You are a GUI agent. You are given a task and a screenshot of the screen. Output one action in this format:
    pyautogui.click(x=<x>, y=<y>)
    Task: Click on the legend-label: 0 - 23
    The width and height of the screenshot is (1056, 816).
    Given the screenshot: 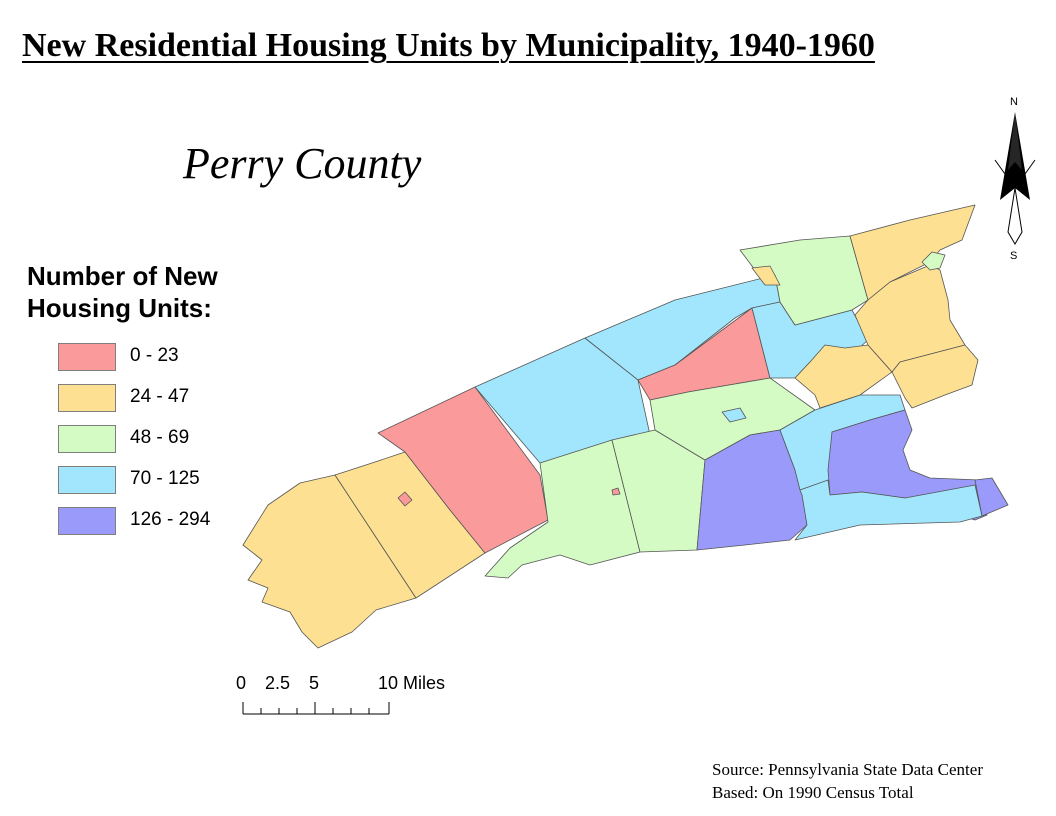 What is the action you would take?
    pyautogui.click(x=154, y=355)
    